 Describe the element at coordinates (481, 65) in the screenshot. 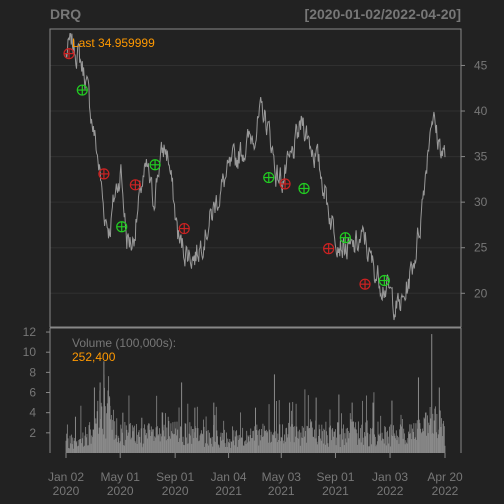

I see `price-tick-label: 45` at that location.